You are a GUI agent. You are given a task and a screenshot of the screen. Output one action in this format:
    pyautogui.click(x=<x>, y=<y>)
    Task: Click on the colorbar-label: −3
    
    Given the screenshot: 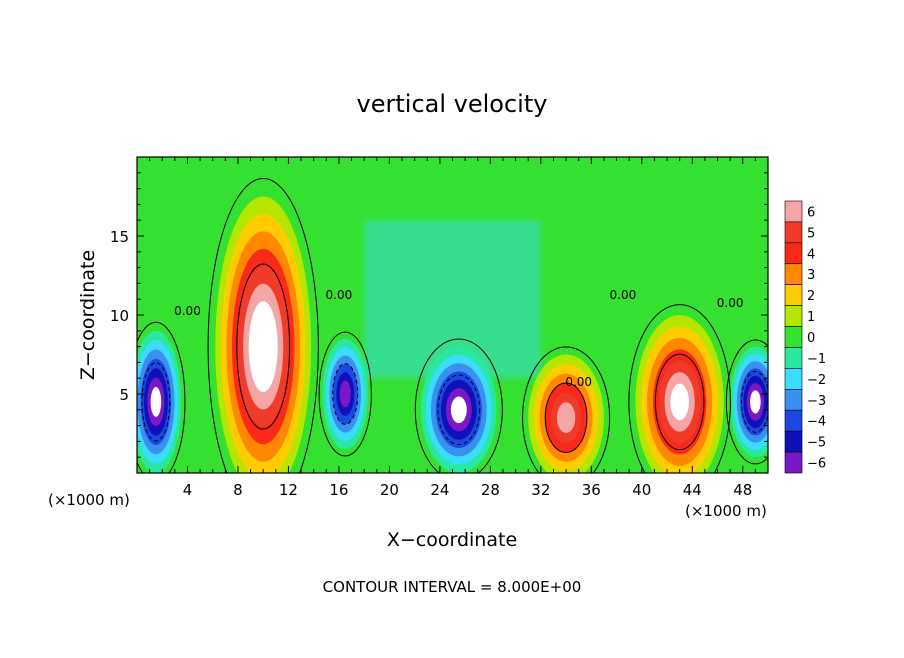 What is the action you would take?
    pyautogui.click(x=816, y=401)
    